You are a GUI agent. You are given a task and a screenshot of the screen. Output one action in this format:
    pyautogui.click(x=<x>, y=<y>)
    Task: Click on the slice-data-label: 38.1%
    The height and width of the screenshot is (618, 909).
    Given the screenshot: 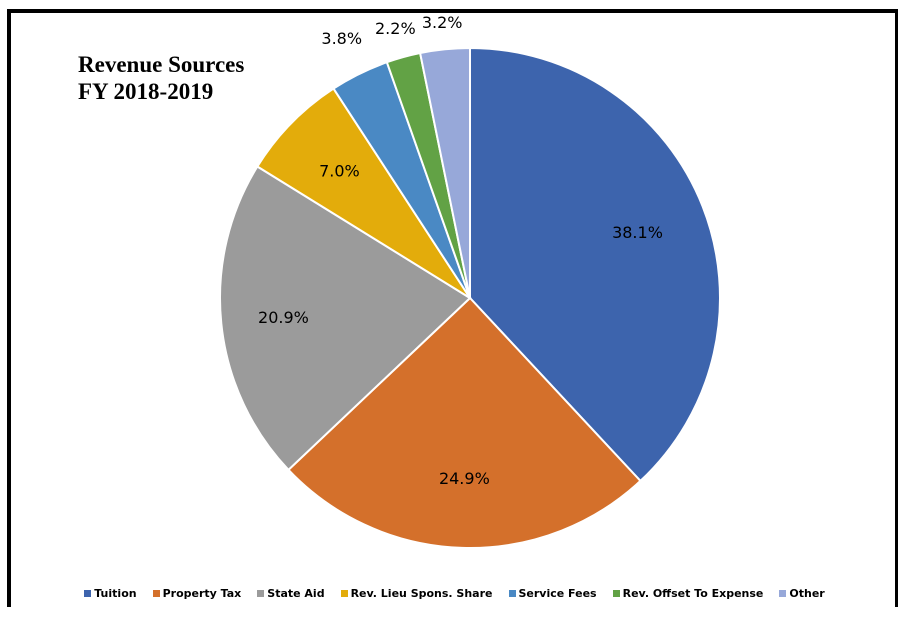 What is the action you would take?
    pyautogui.click(x=637, y=232)
    